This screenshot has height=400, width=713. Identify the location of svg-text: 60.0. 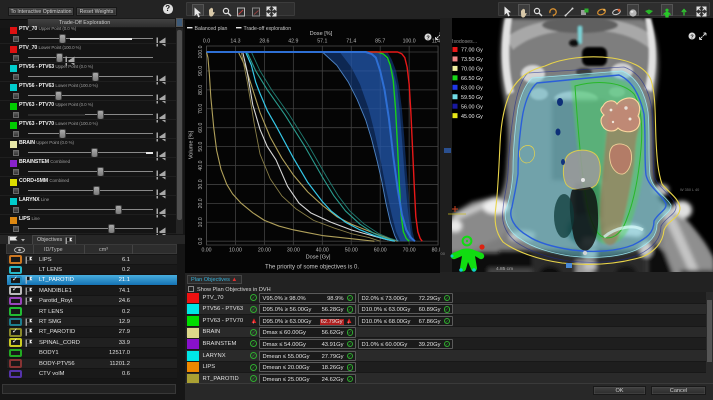
(201, 128).